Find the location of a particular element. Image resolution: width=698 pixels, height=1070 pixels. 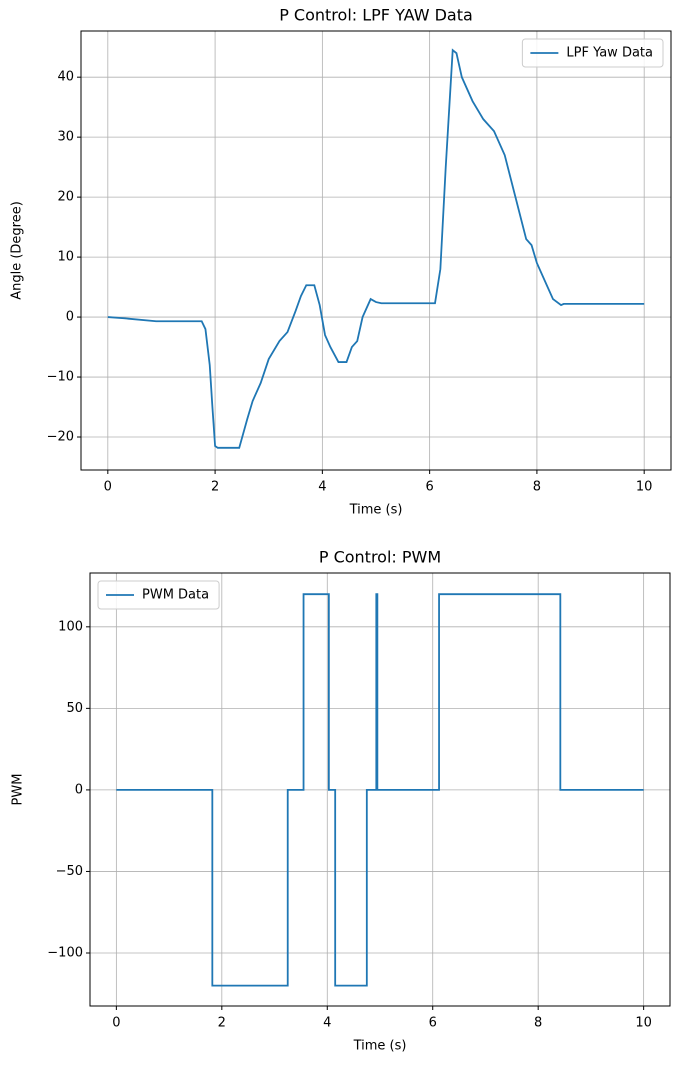

chart-title: P Control: PWM is located at coordinates (380, 557).